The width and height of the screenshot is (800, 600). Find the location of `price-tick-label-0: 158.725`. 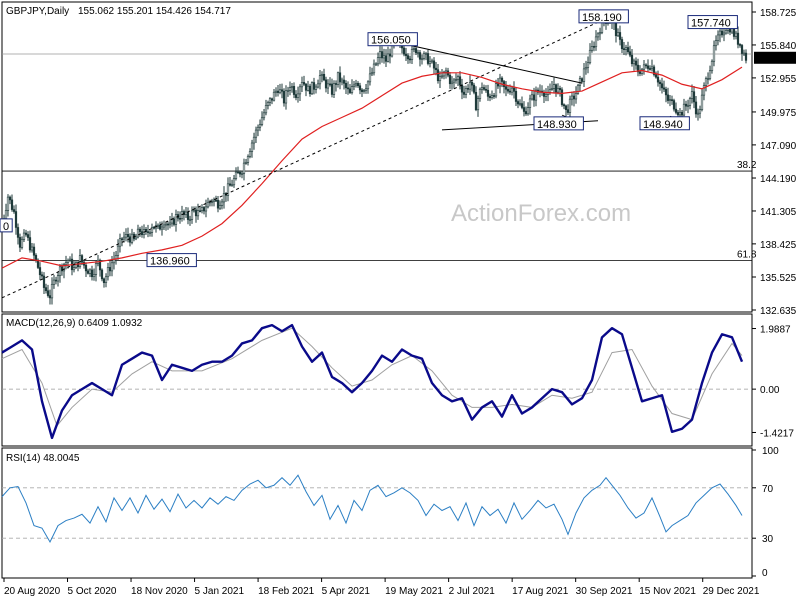

price-tick-label-0: 158.725 is located at coordinates (778, 13).